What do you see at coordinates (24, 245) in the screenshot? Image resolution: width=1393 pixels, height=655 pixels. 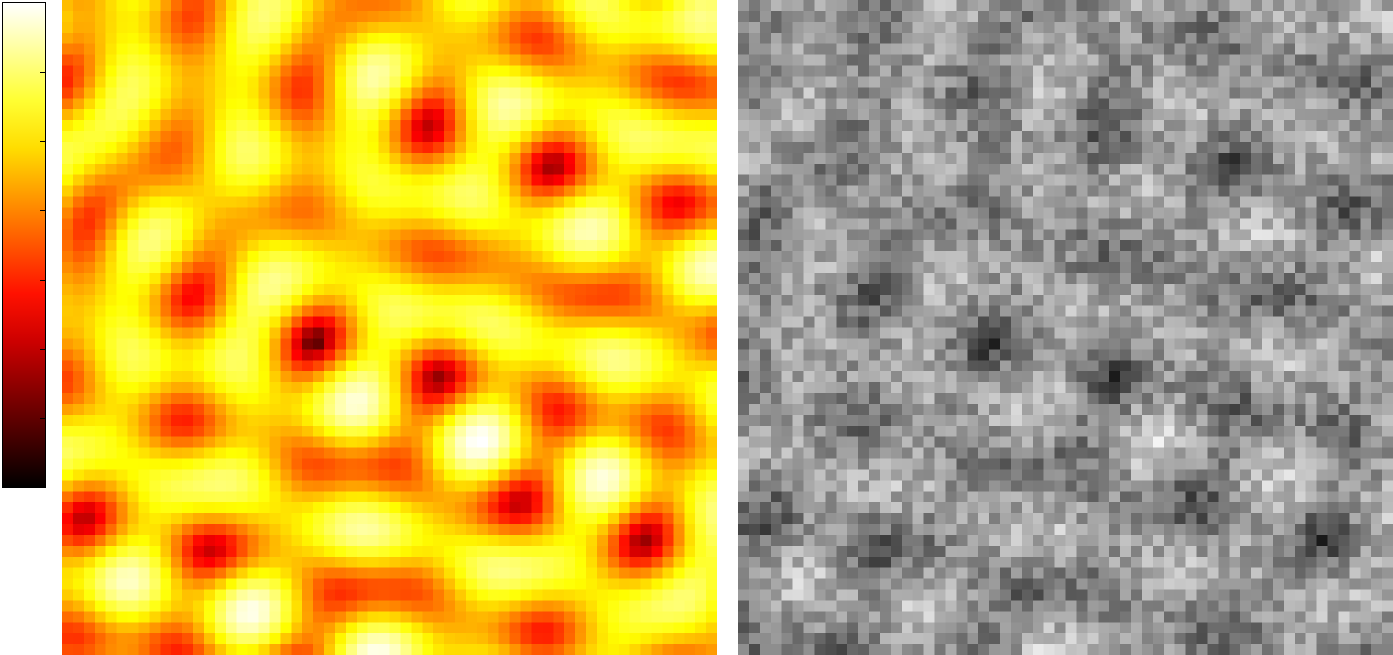 I see `colorbar` at bounding box center [24, 245].